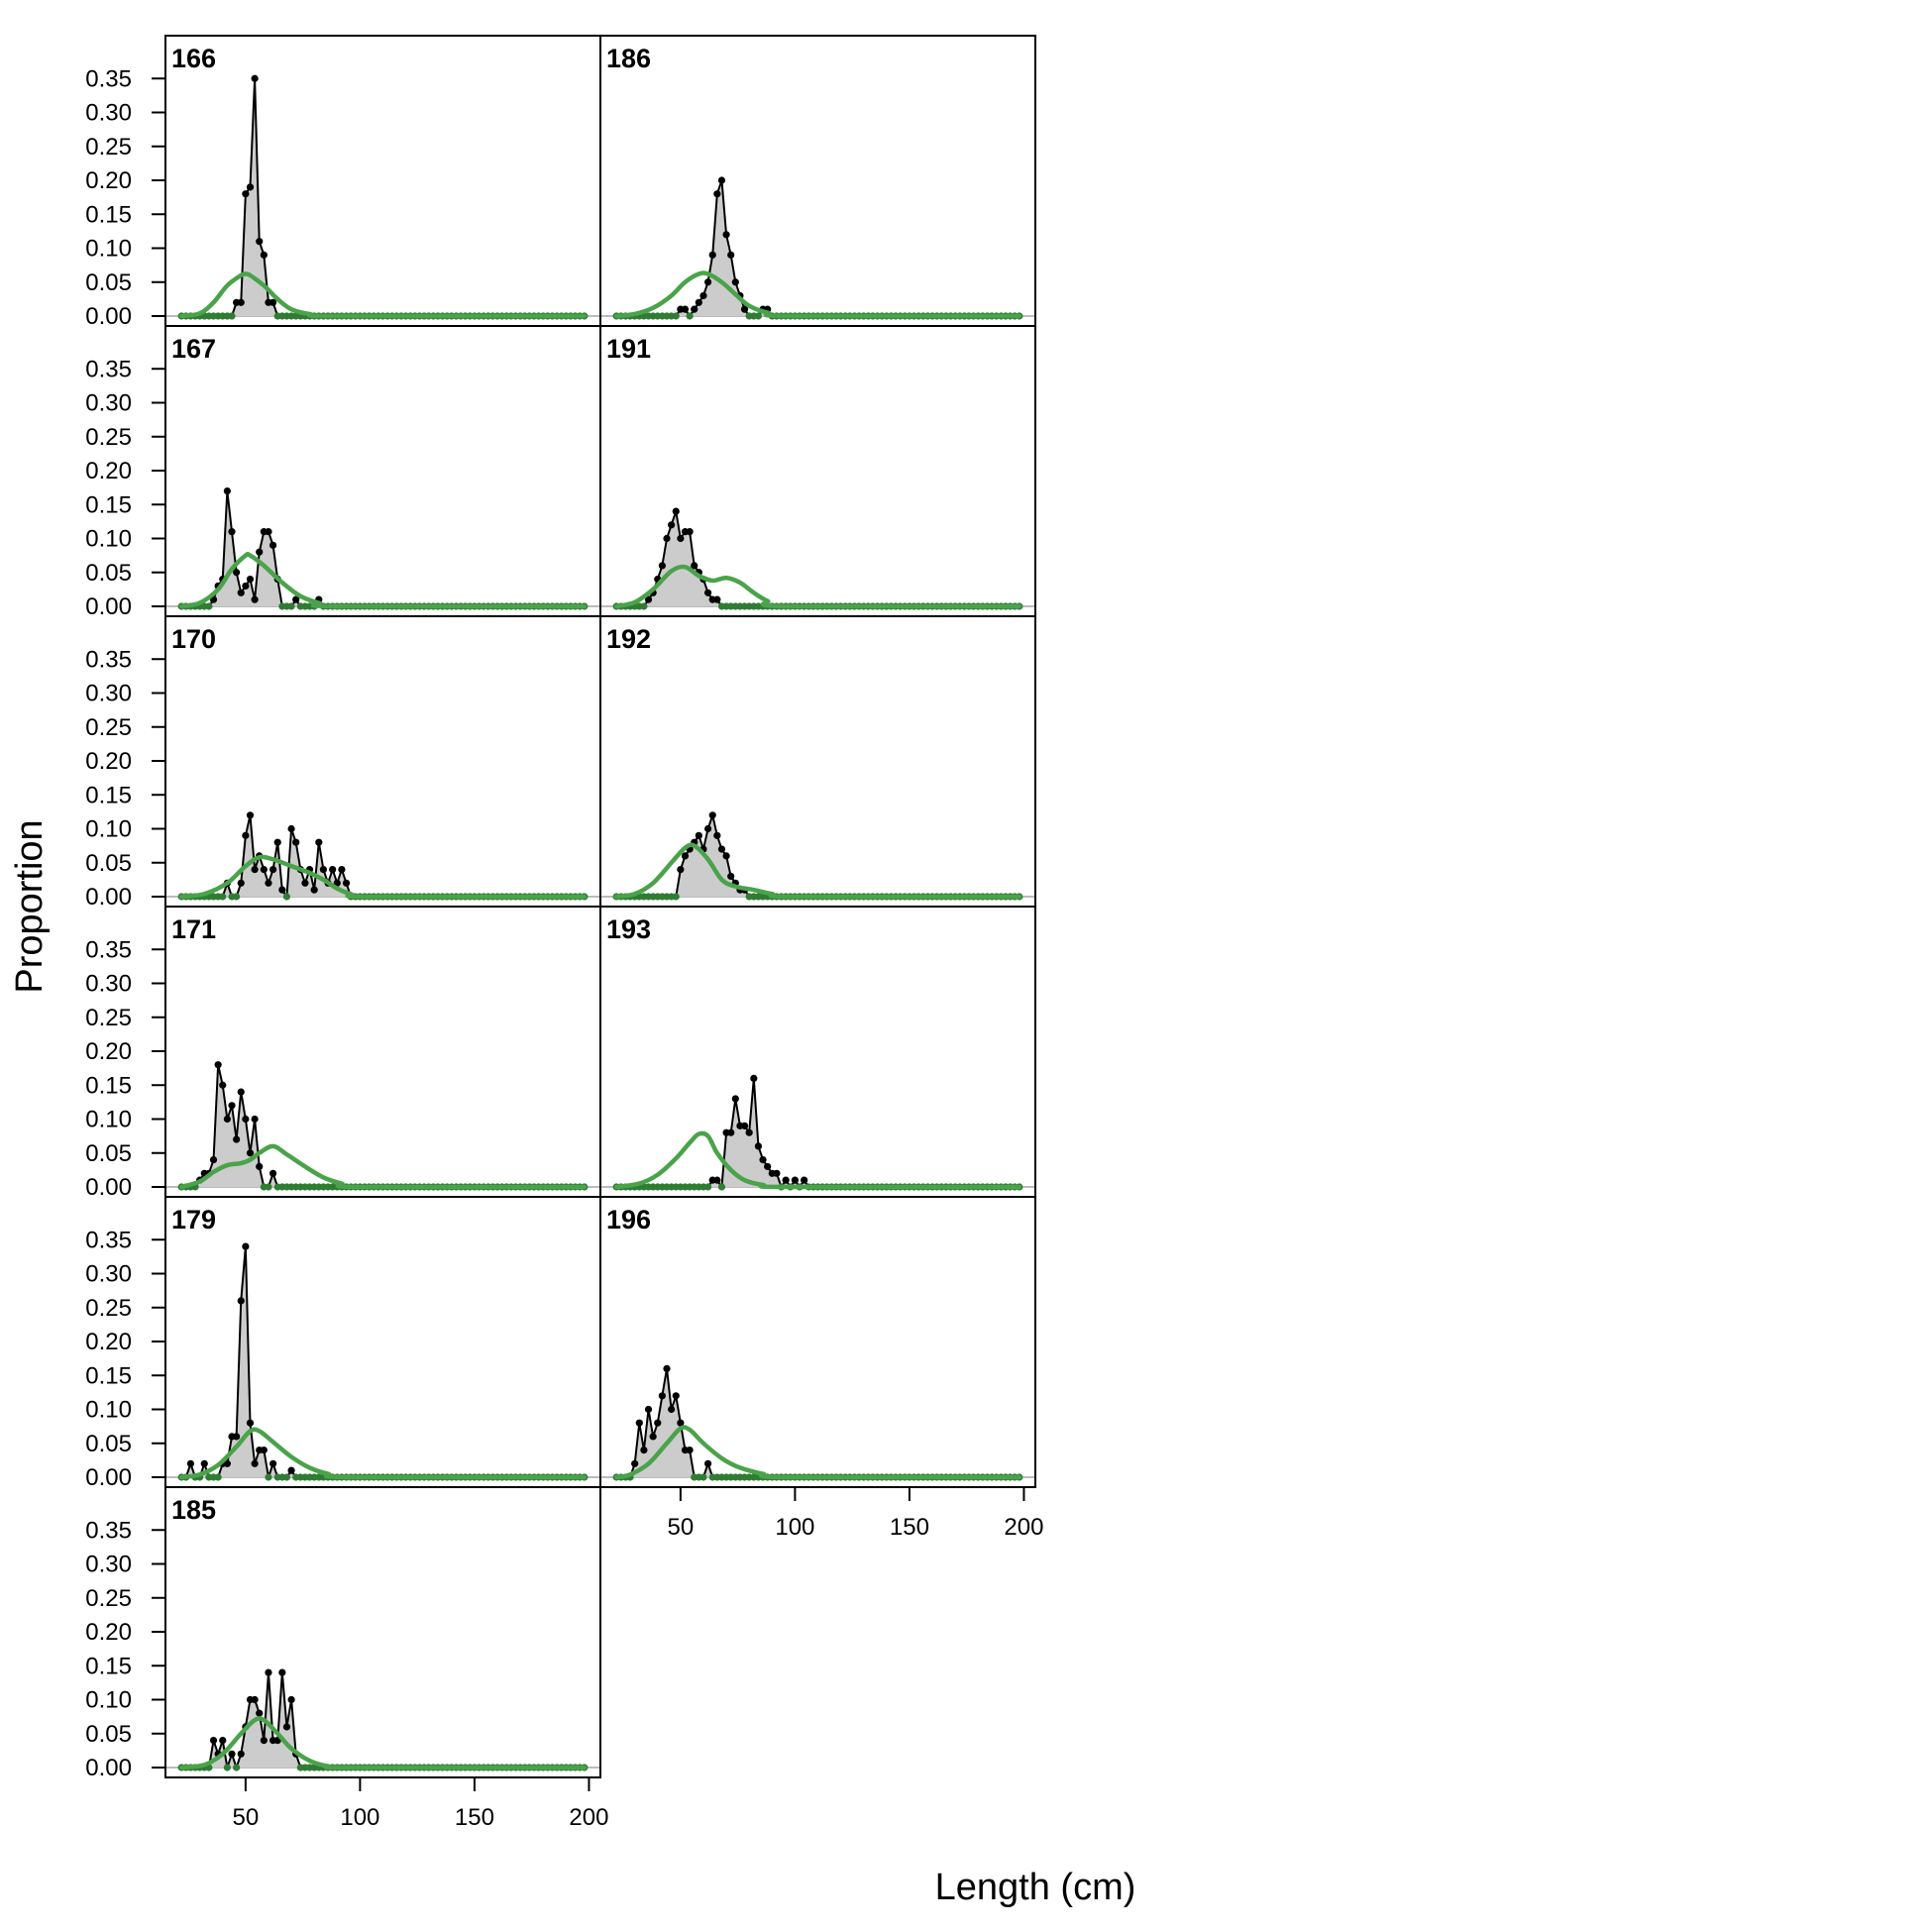 The image size is (1932, 1932). What do you see at coordinates (794, 1527) in the screenshot?
I see `x-tick-label: 100` at bounding box center [794, 1527].